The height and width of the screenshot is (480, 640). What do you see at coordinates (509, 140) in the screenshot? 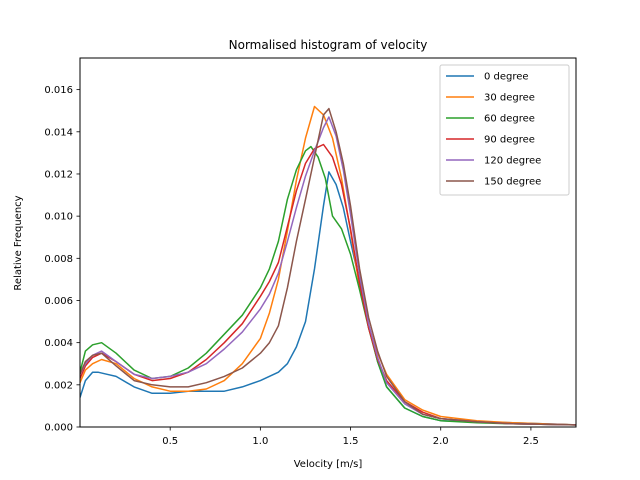
I see `legend-label-3: 90 degree` at bounding box center [509, 140].